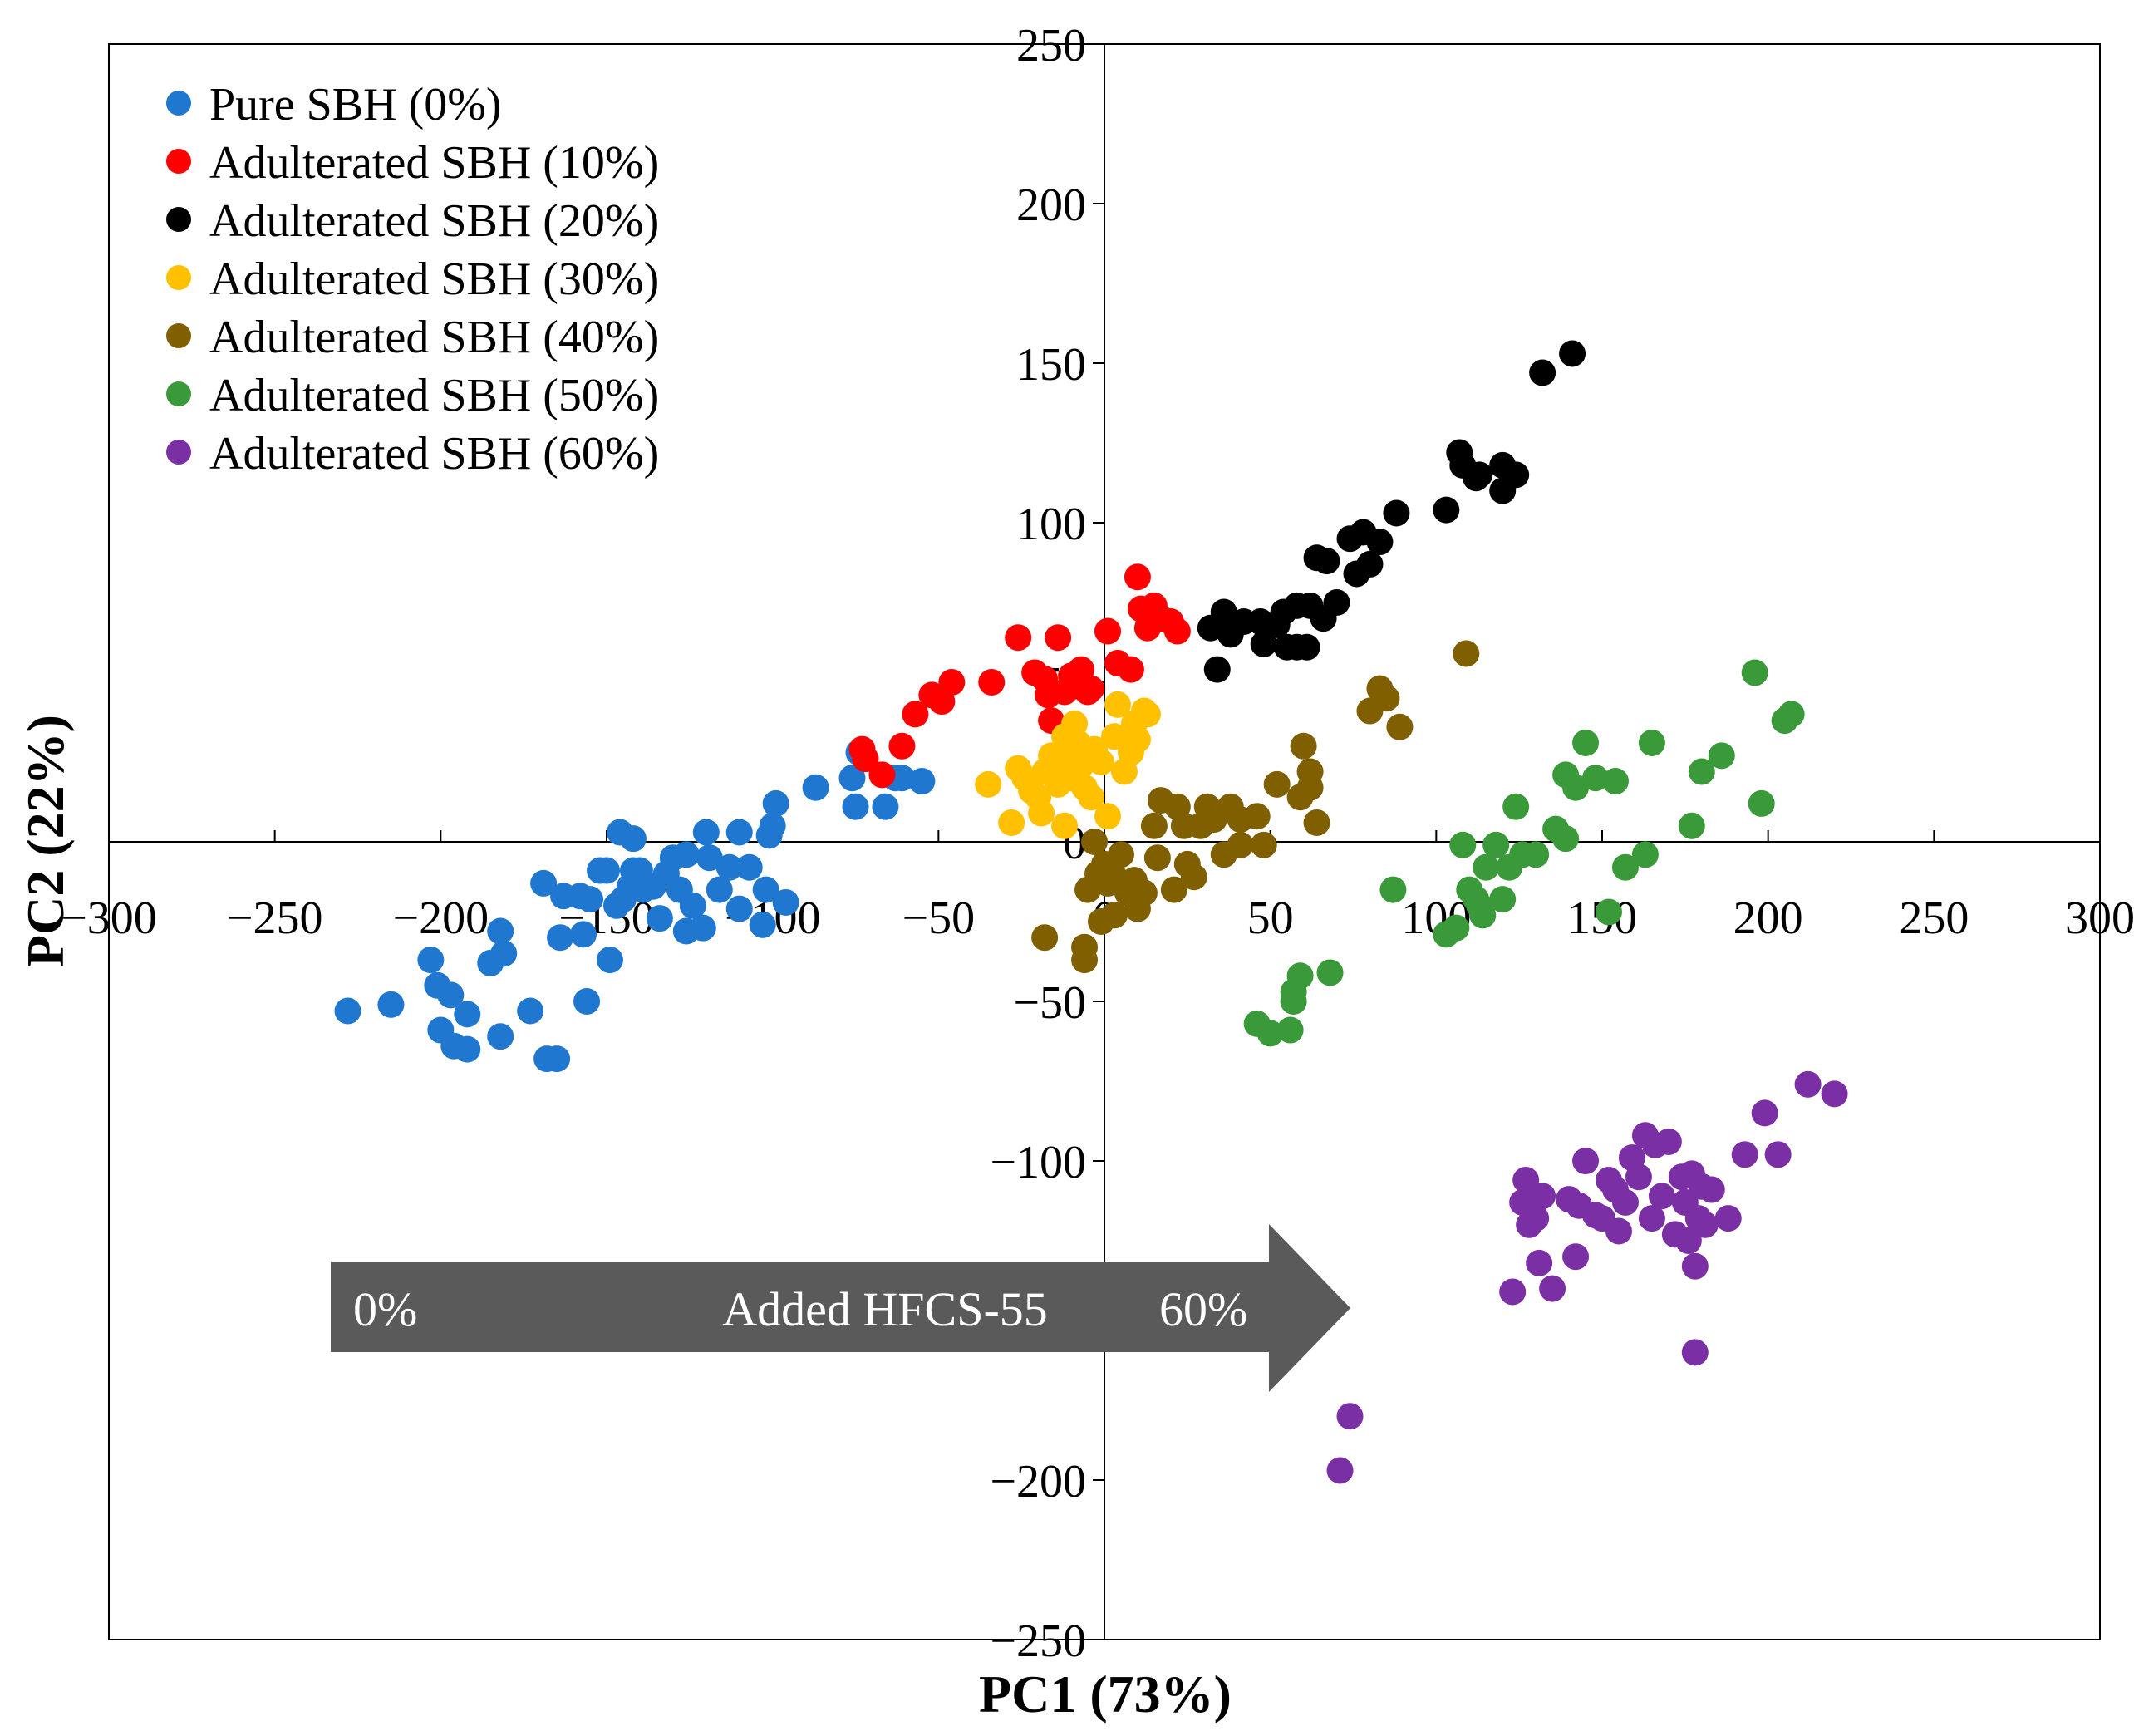 This screenshot has height=1736, width=2134. What do you see at coordinates (356, 104) in the screenshot?
I see `legend-label: Pure SBH (0%)` at bounding box center [356, 104].